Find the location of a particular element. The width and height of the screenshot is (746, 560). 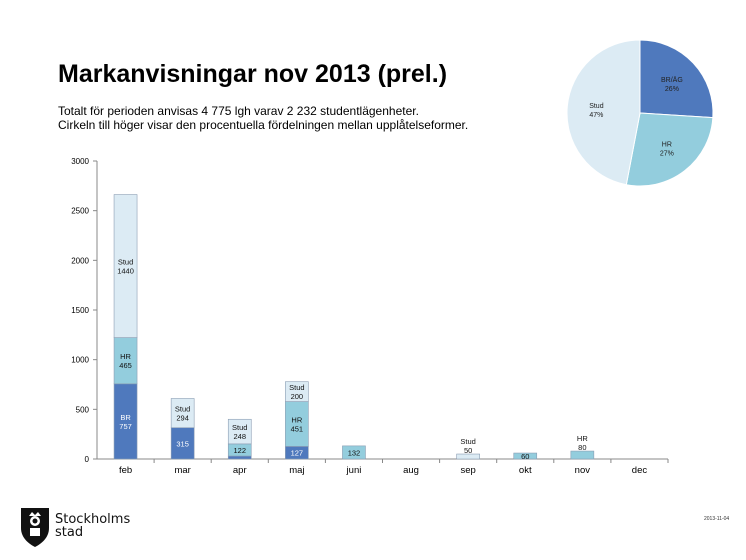

x-tick-label: nov is located at coordinates (583, 470).